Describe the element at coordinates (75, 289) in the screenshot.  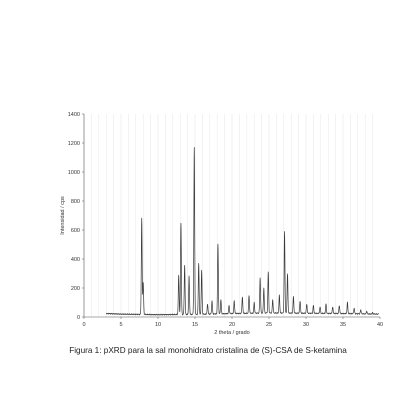
I see `y-tick-label: 200` at that location.